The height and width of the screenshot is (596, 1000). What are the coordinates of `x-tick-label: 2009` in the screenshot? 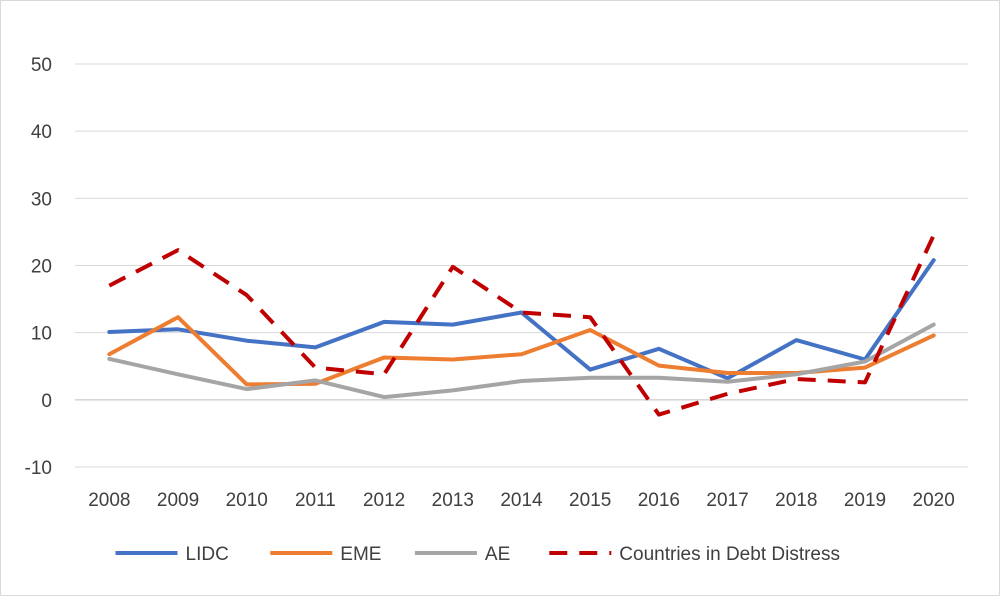 It's located at (178, 500).